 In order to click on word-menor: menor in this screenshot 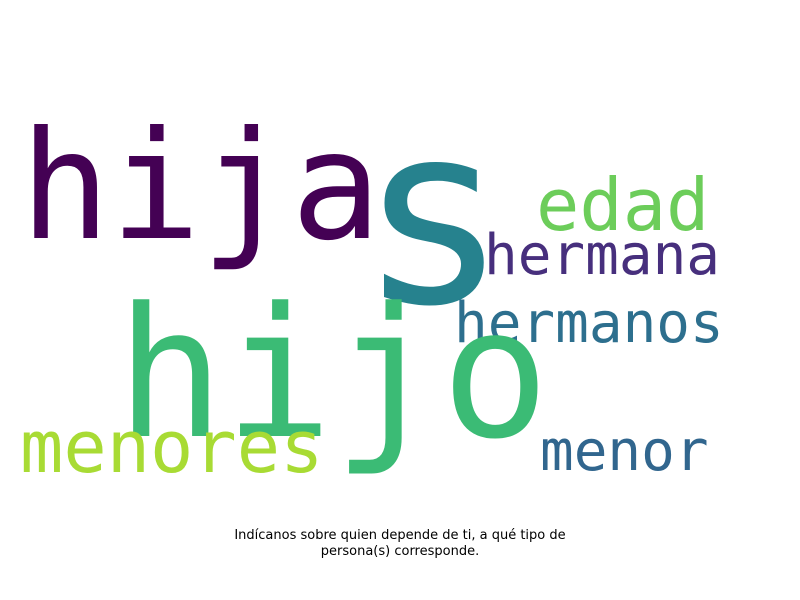, I will do `click(624, 451)`.